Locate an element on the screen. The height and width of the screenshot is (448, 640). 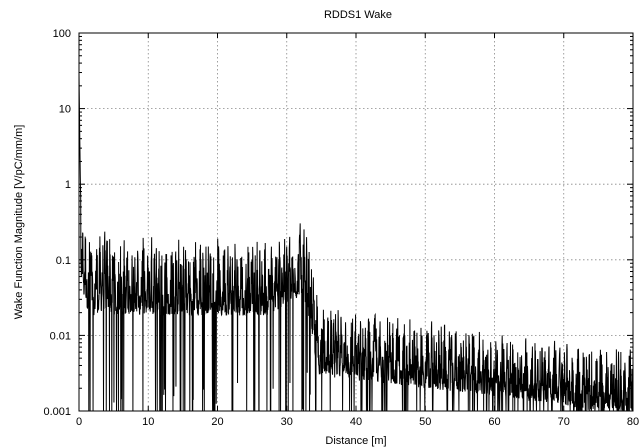
x-tick-label: 80 is located at coordinates (633, 422).